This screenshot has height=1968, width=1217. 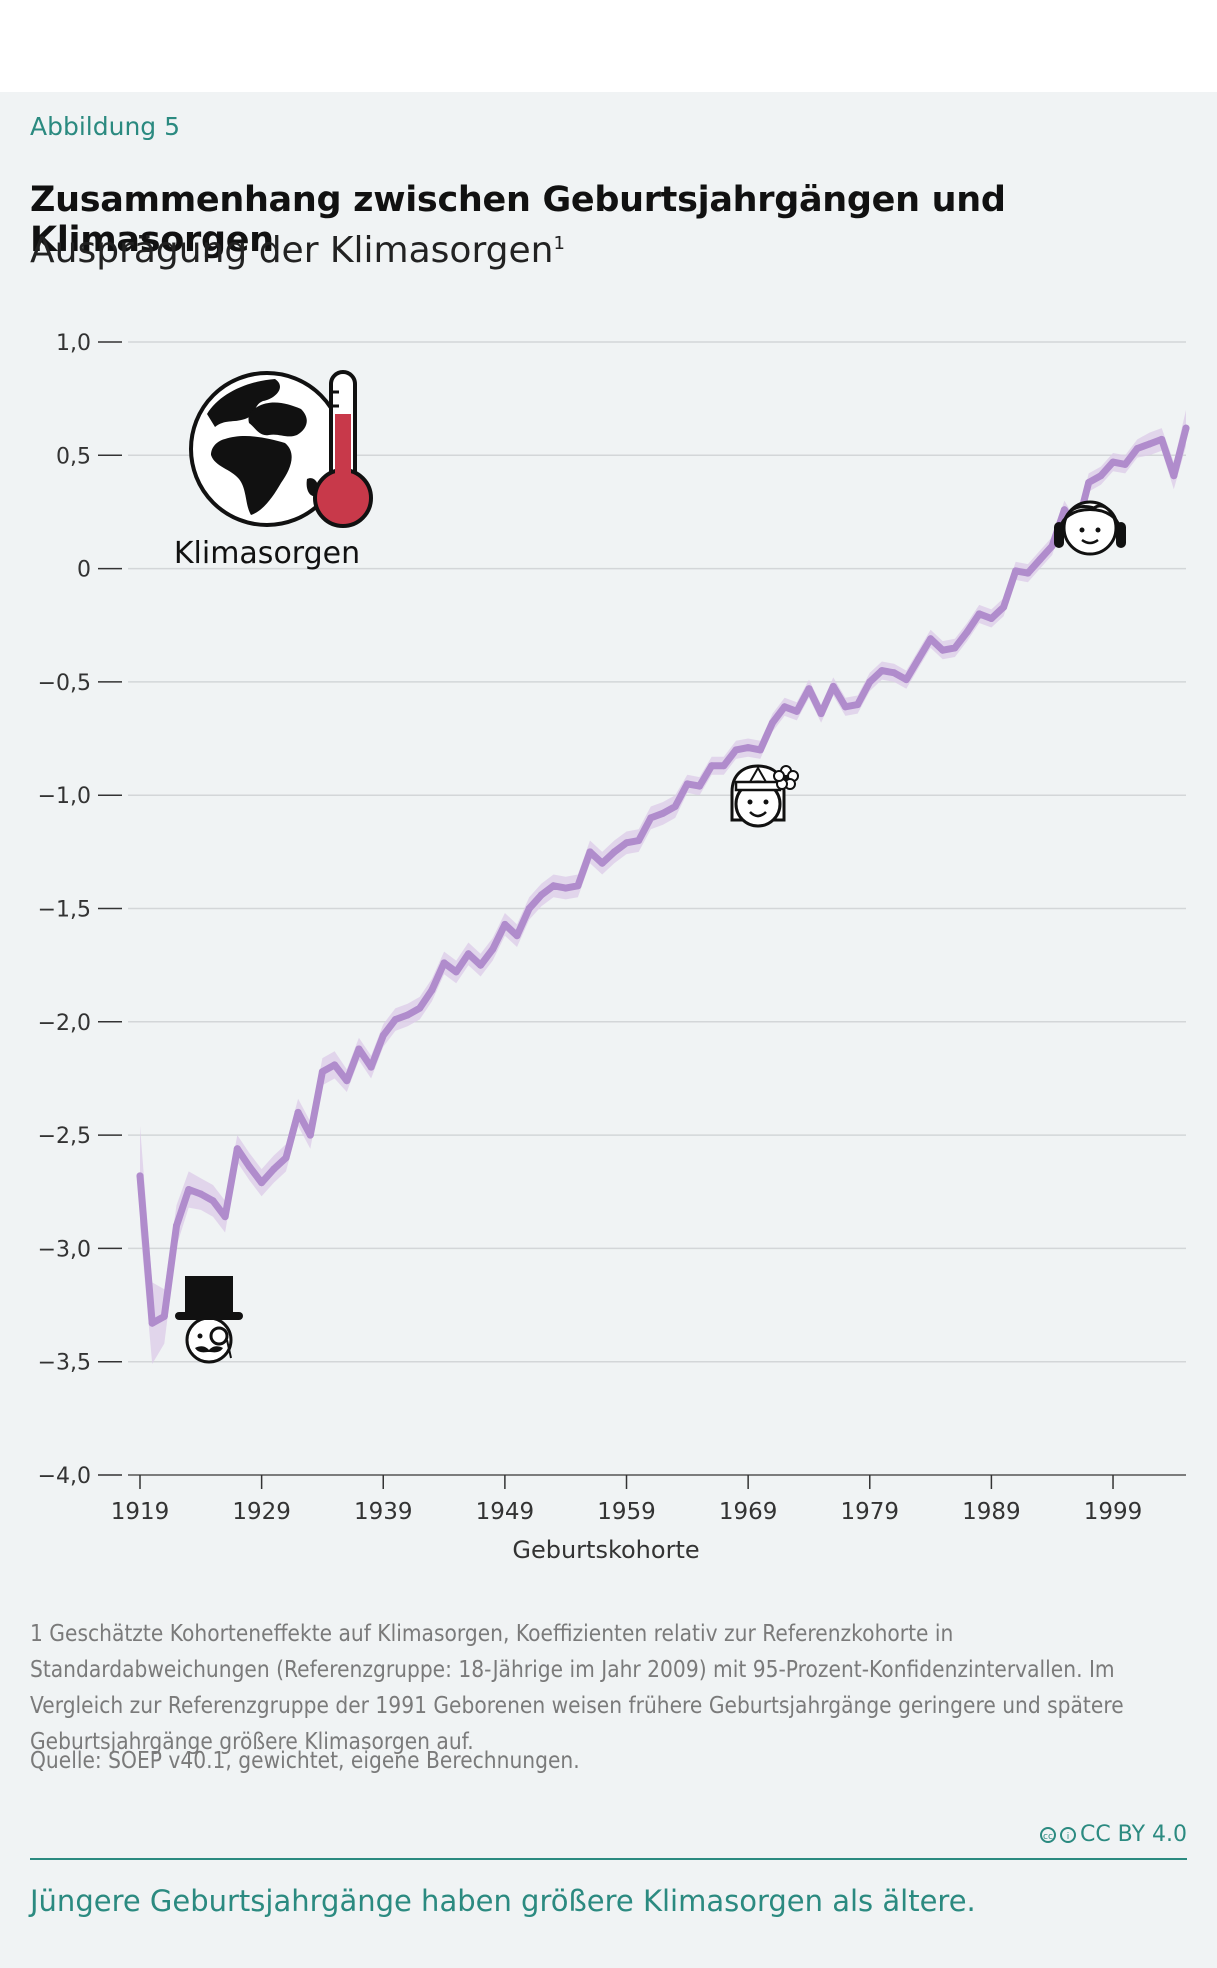 What do you see at coordinates (105, 126) in the screenshot?
I see `figure-label: Abbildung 5` at bounding box center [105, 126].